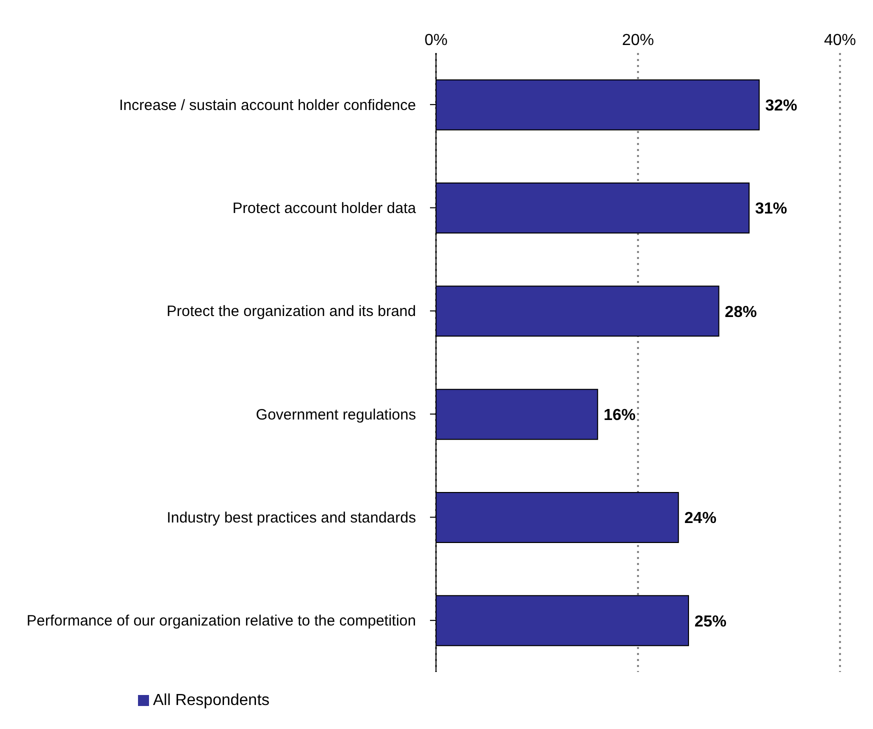 Image resolution: width=873 pixels, height=729 pixels. Describe the element at coordinates (638, 40) in the screenshot. I see `x-tick-label: 20%` at that location.